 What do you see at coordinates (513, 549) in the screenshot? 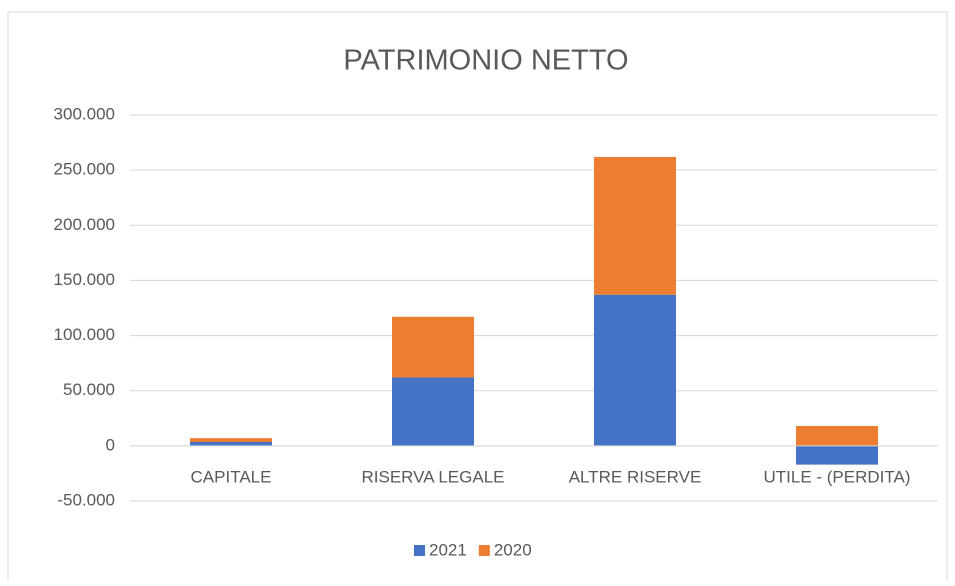
I see `legend-label: 2020` at bounding box center [513, 549].